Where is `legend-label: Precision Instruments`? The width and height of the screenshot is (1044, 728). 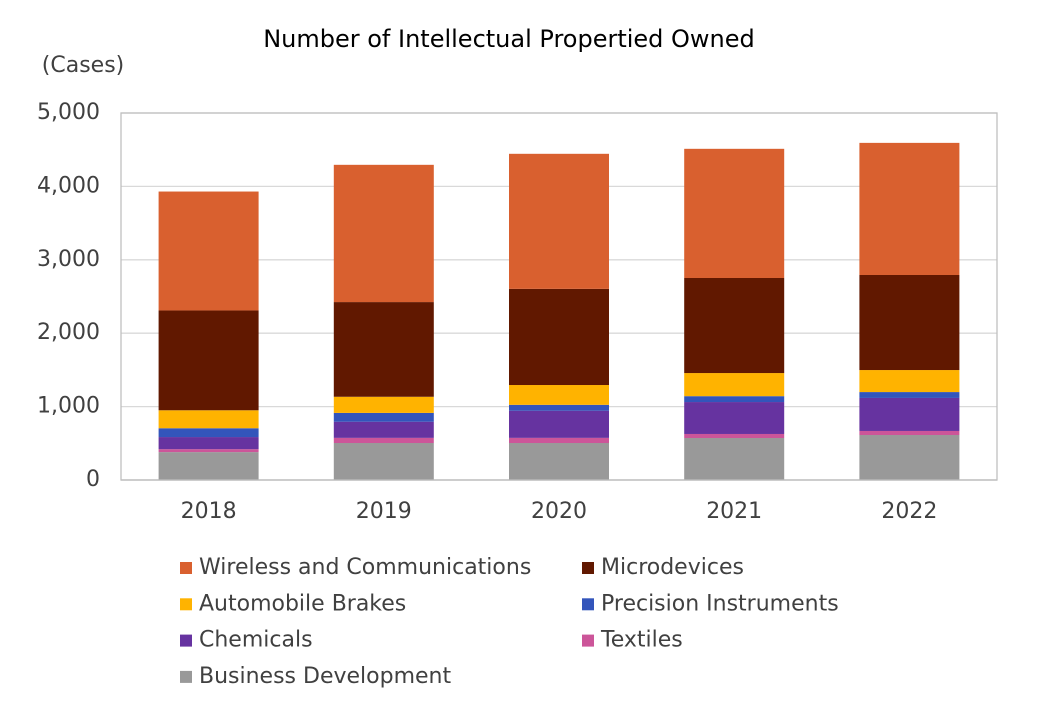 legend-label: Precision Instruments is located at coordinates (720, 603).